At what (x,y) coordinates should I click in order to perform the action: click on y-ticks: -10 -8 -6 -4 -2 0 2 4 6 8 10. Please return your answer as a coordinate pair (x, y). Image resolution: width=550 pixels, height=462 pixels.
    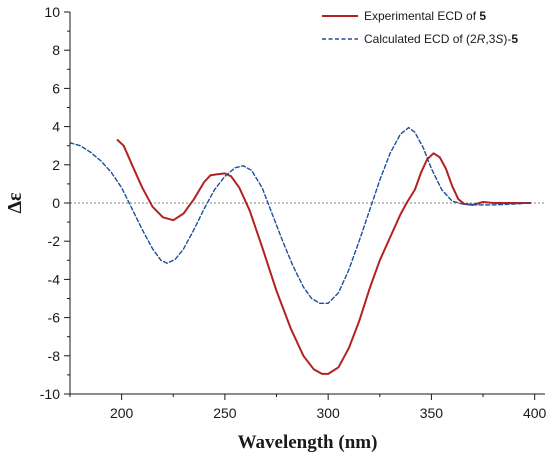
    Looking at the image, I should click on (55, 203).